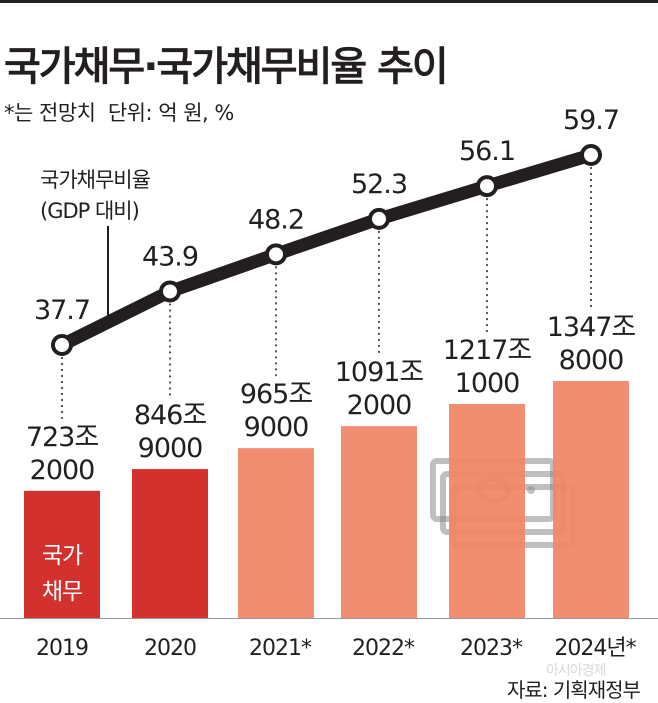 This screenshot has height=703, width=658. Describe the element at coordinates (62, 437) in the screenshot. I see `bar-value-label: 723조` at that location.